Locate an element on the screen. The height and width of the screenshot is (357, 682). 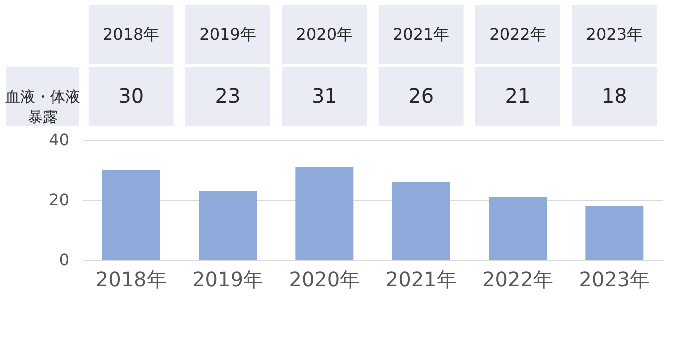
y-tick-label: 40 is located at coordinates (59, 140).